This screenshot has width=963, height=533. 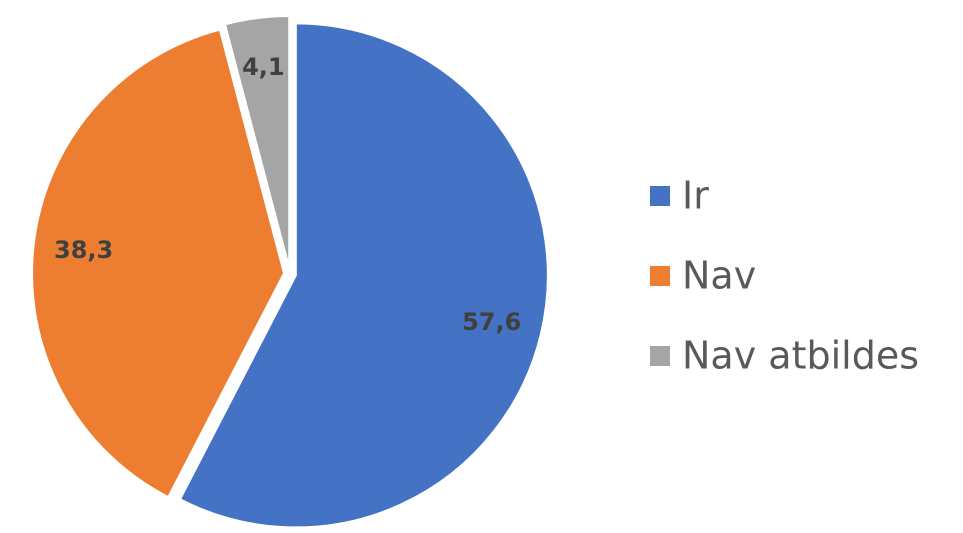 What do you see at coordinates (719, 276) in the screenshot?
I see `legend-label: Nav` at bounding box center [719, 276].